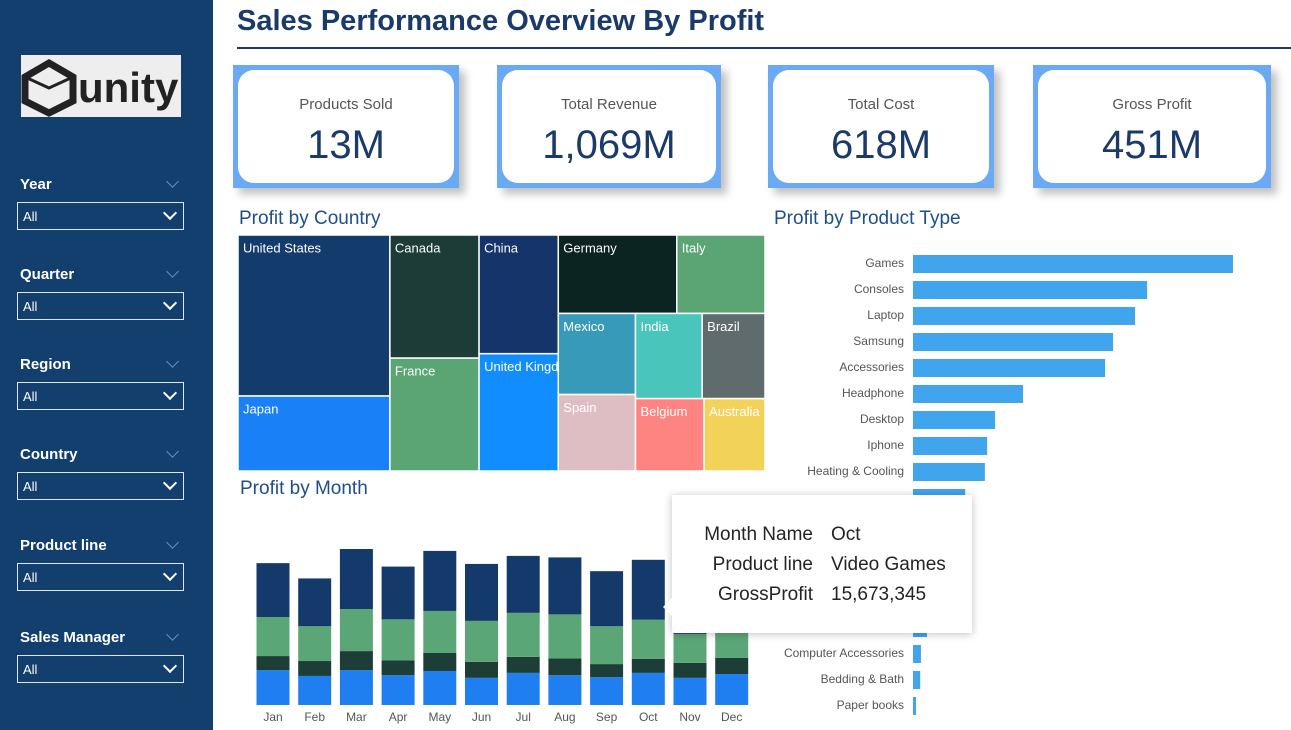 This screenshot has width=1291, height=730. What do you see at coordinates (878, 341) in the screenshot?
I see `y-tick-label: Samsung` at bounding box center [878, 341].